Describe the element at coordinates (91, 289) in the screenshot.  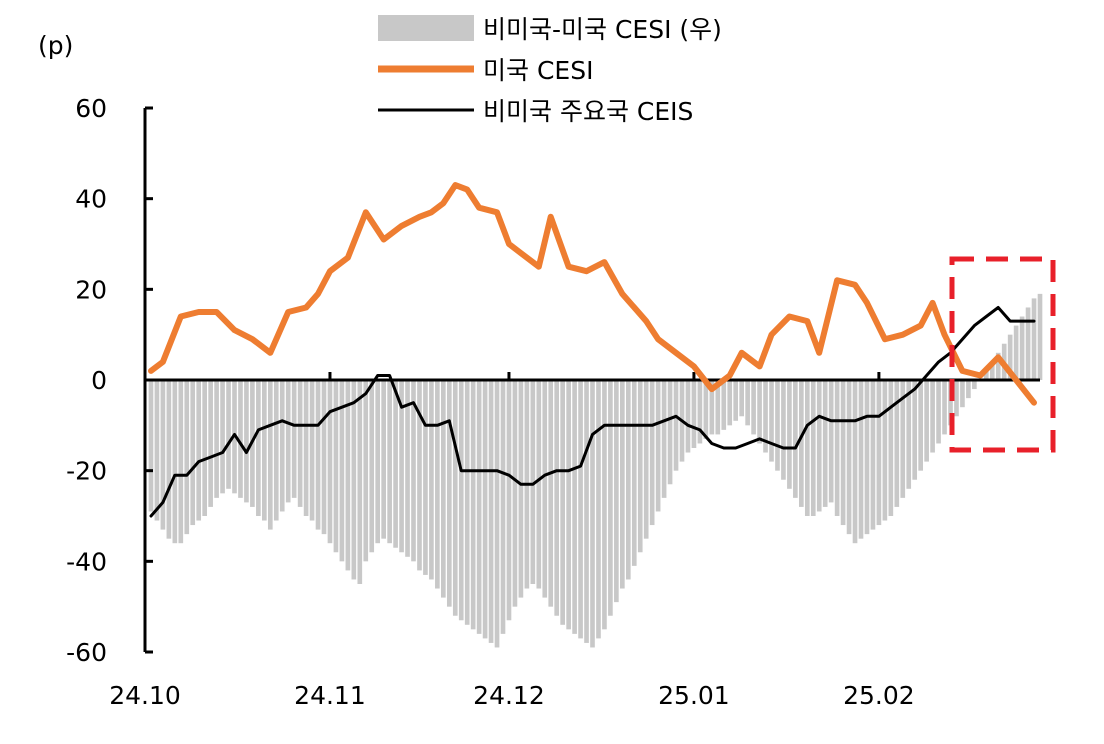
I see `y-tick-label: 20` at that location.